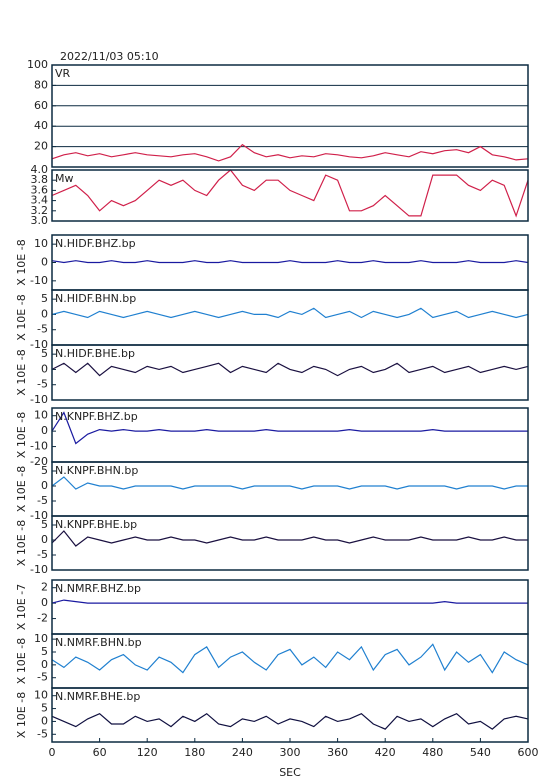  I want to click on panel-label: Mw, so click(64, 178).